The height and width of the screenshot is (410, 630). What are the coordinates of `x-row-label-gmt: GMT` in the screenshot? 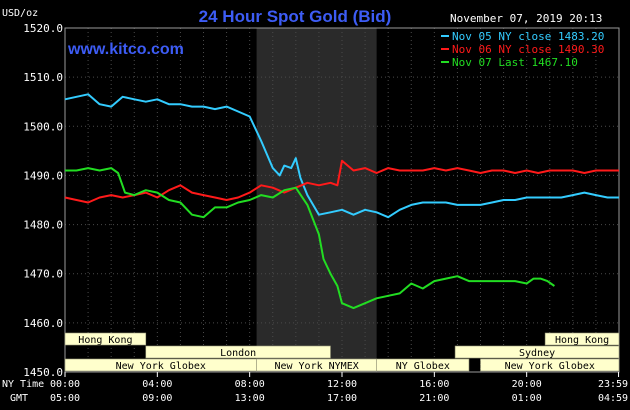 It's located at (19, 398).